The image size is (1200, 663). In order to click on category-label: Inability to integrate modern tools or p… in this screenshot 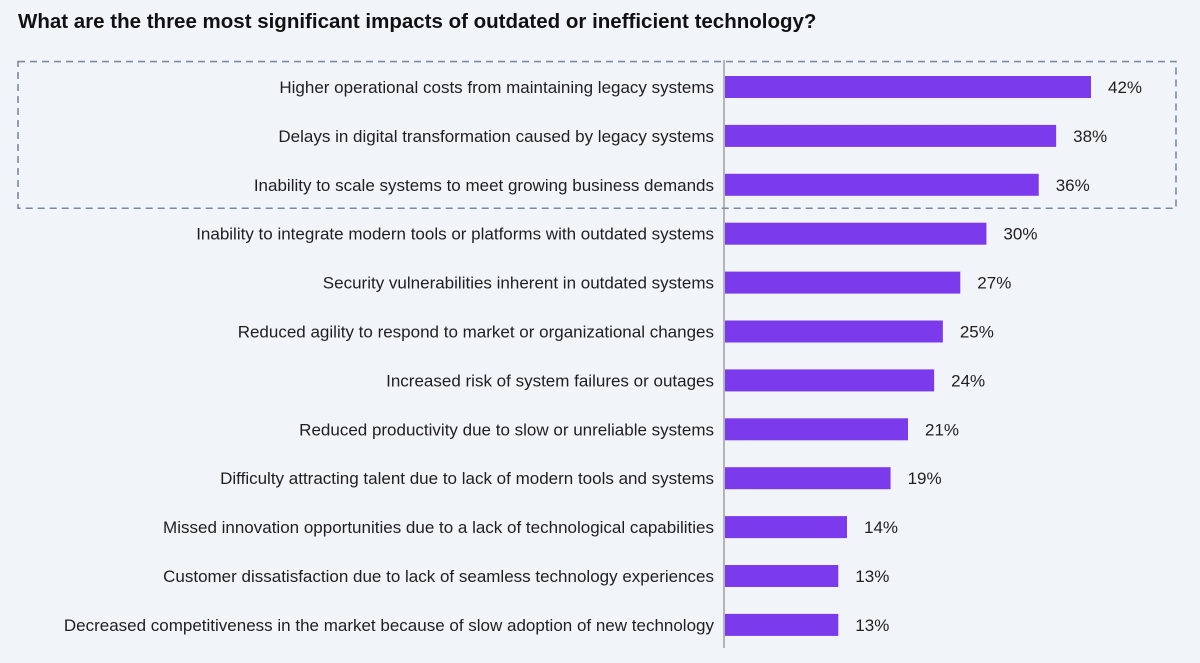, I will do `click(455, 234)`.